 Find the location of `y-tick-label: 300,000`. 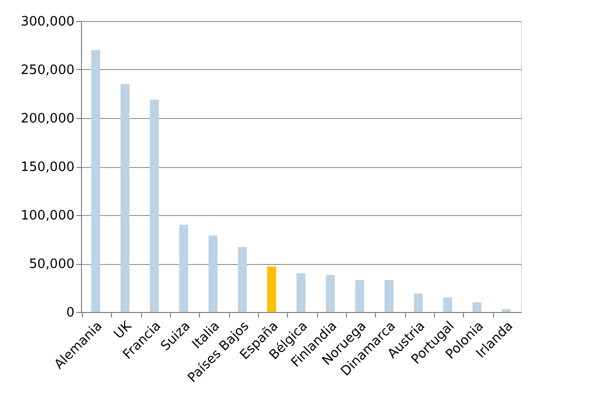

y-tick-label: 300,000 is located at coordinates (47, 22).